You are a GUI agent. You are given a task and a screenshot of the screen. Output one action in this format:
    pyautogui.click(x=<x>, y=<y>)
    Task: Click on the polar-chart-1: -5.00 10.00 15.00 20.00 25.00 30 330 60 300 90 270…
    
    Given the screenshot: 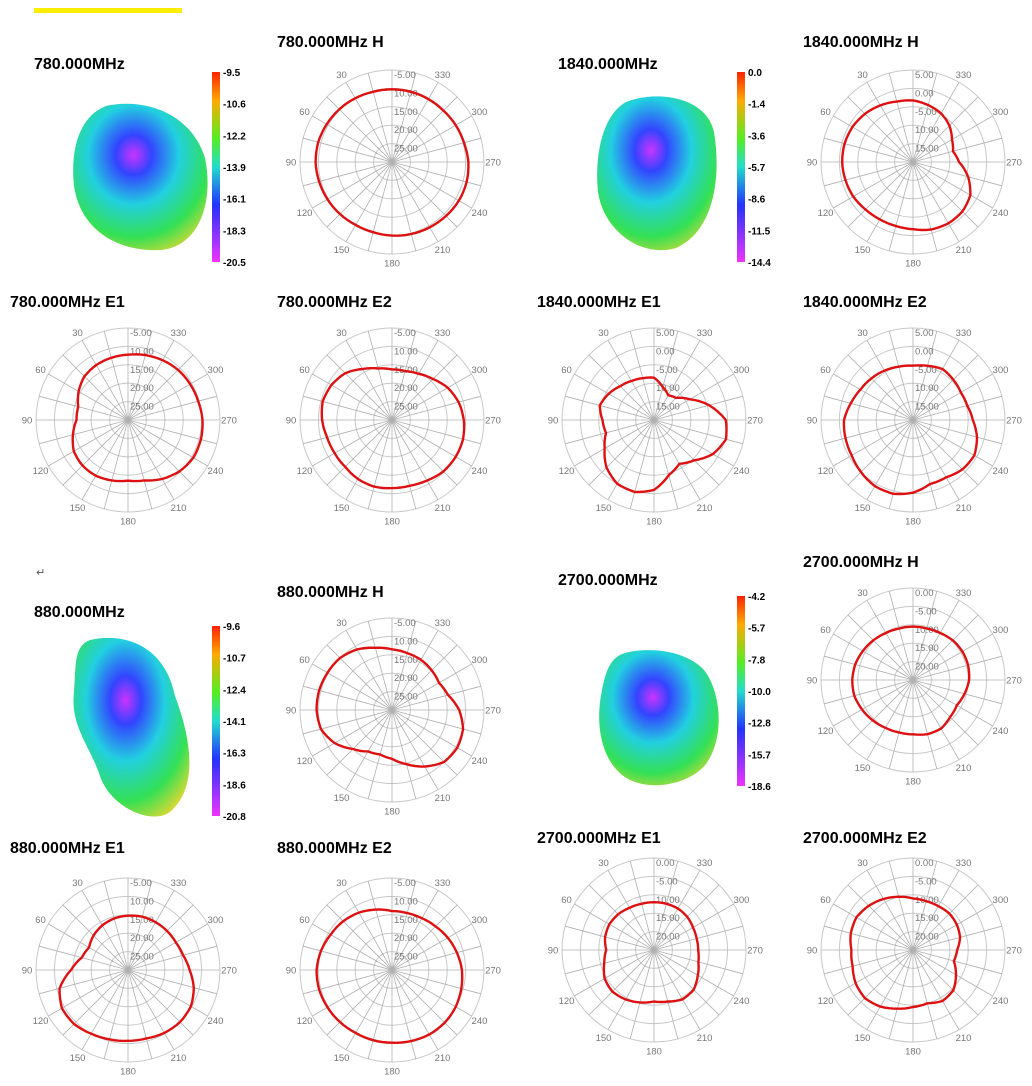 What is the action you would take?
    pyautogui.click(x=393, y=169)
    